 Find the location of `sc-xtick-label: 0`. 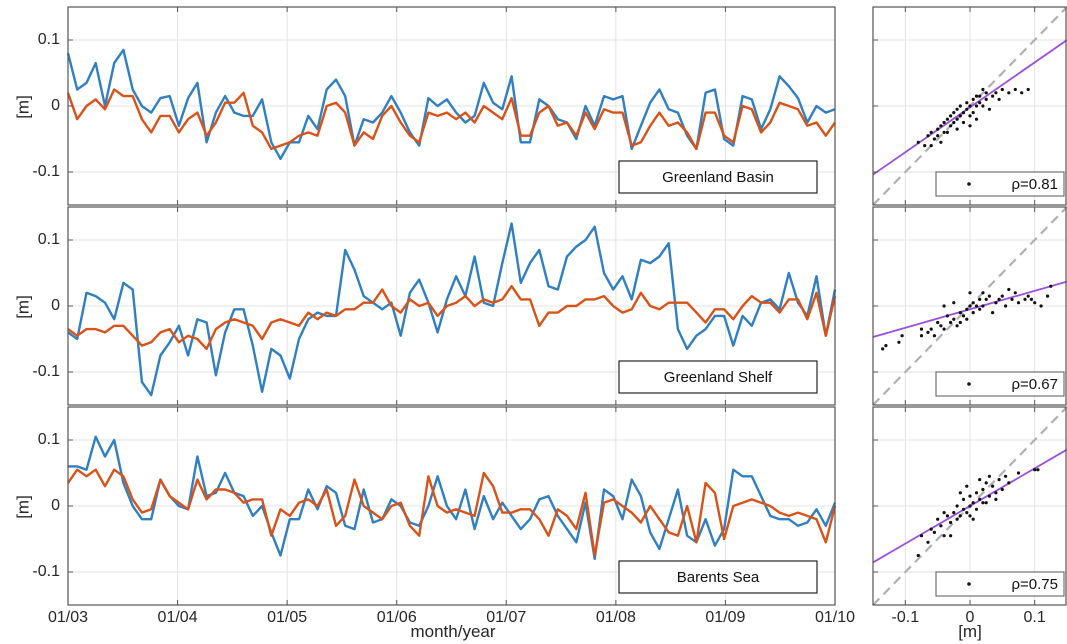

sc-xtick-label: 0 is located at coordinates (970, 617).